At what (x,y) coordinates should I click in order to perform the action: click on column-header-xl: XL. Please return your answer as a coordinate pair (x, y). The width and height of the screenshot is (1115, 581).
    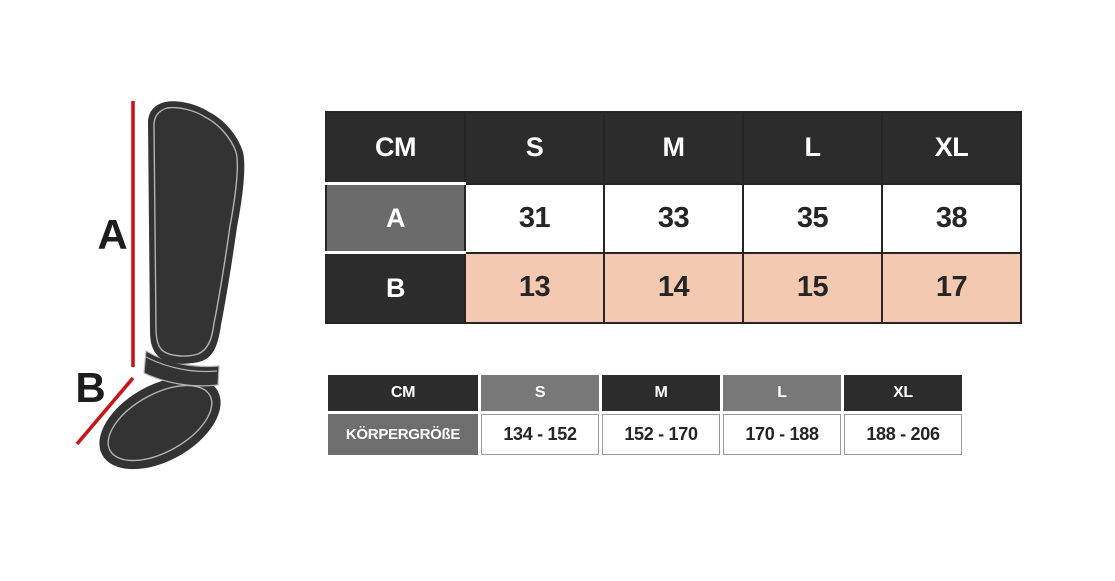
    Looking at the image, I should click on (951, 148).